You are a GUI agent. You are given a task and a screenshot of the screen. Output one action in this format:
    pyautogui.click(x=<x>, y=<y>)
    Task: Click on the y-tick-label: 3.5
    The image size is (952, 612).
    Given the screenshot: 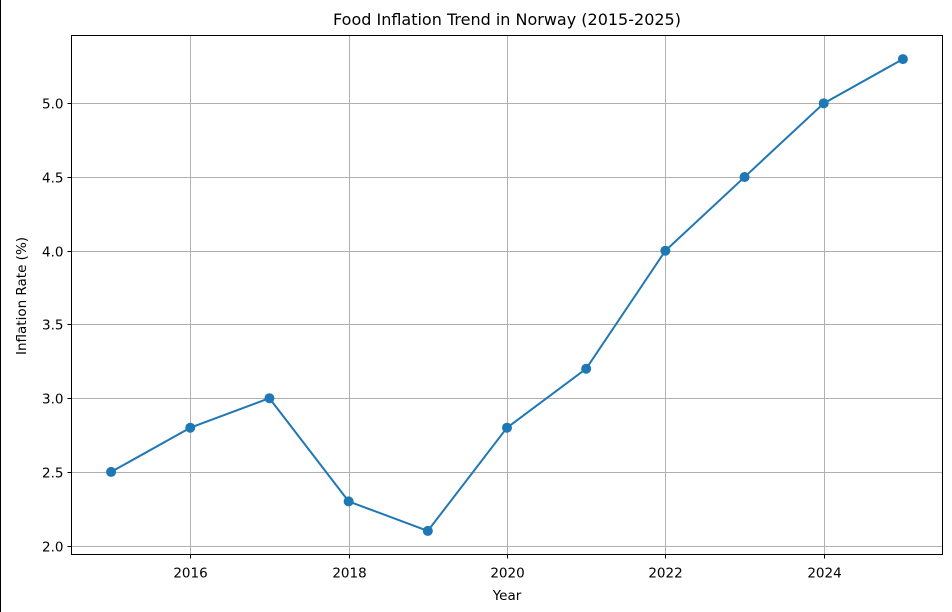 What is the action you would take?
    pyautogui.click(x=52, y=326)
    